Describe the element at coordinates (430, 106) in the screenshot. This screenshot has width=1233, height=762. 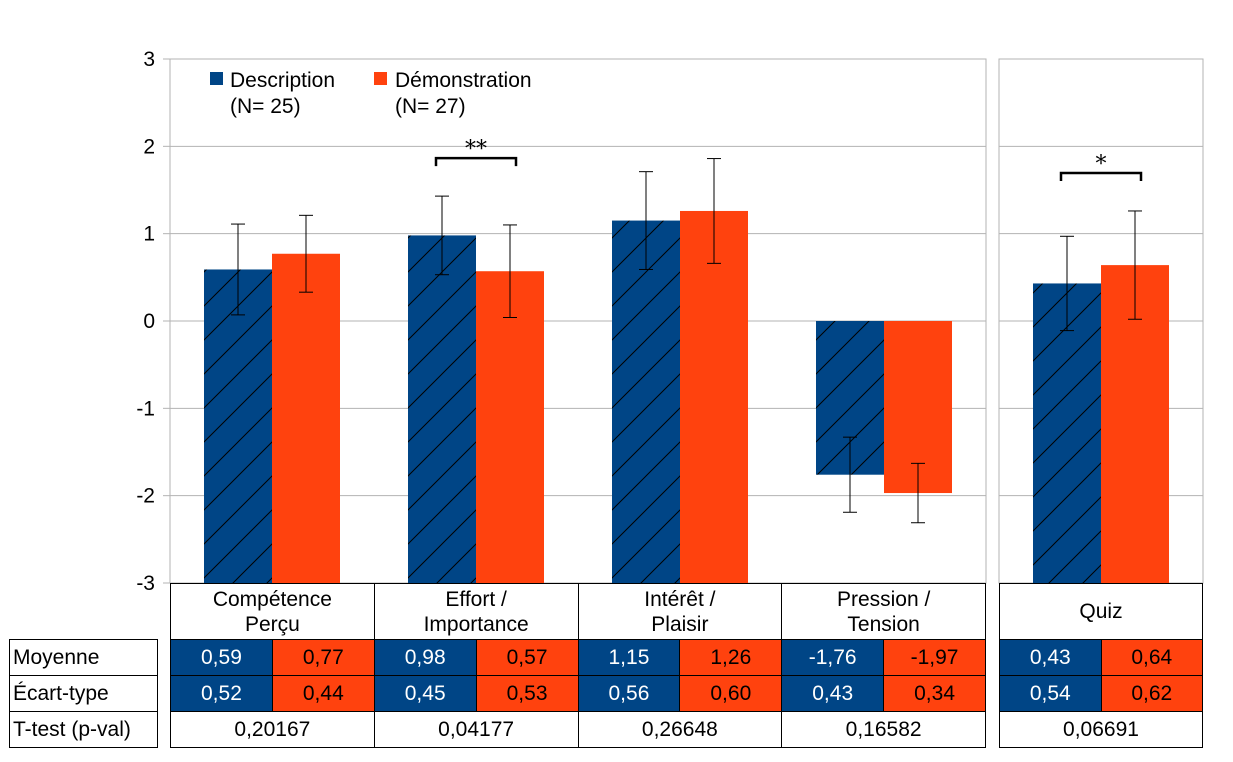
I see `legend-sub-demonstration: (N= 27)` at that location.